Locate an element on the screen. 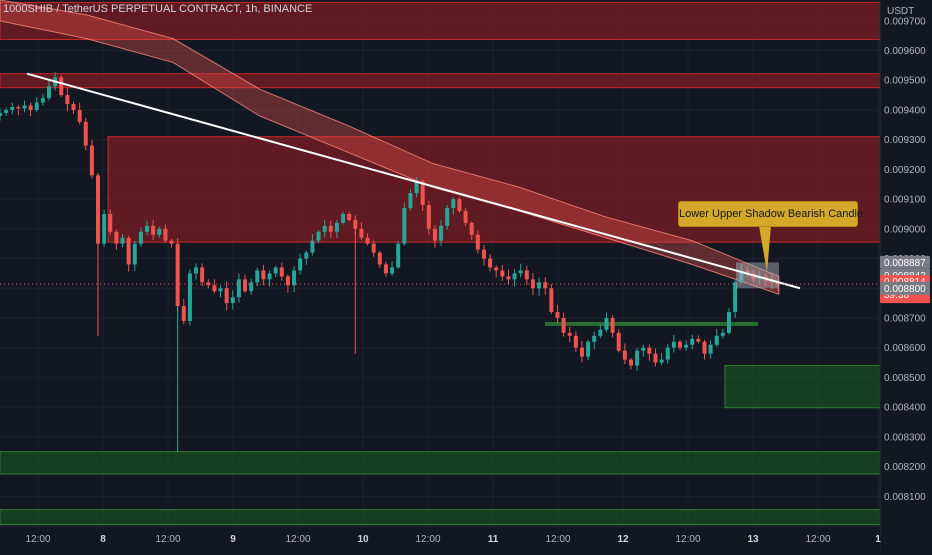 The image size is (932, 555). price-tick-label: 0.008500 is located at coordinates (905, 378).